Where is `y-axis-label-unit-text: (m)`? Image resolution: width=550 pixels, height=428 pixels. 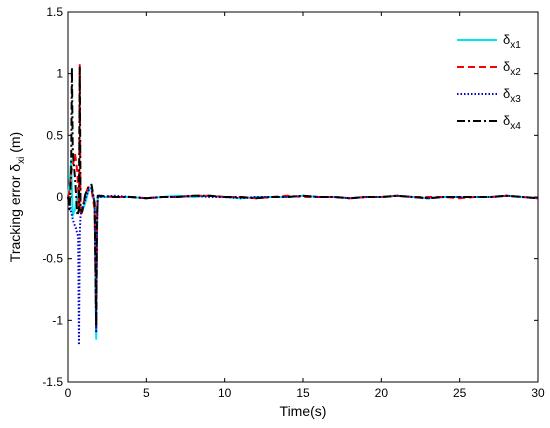 y-axis-label-unit-text: (m) is located at coordinates (15, 142).